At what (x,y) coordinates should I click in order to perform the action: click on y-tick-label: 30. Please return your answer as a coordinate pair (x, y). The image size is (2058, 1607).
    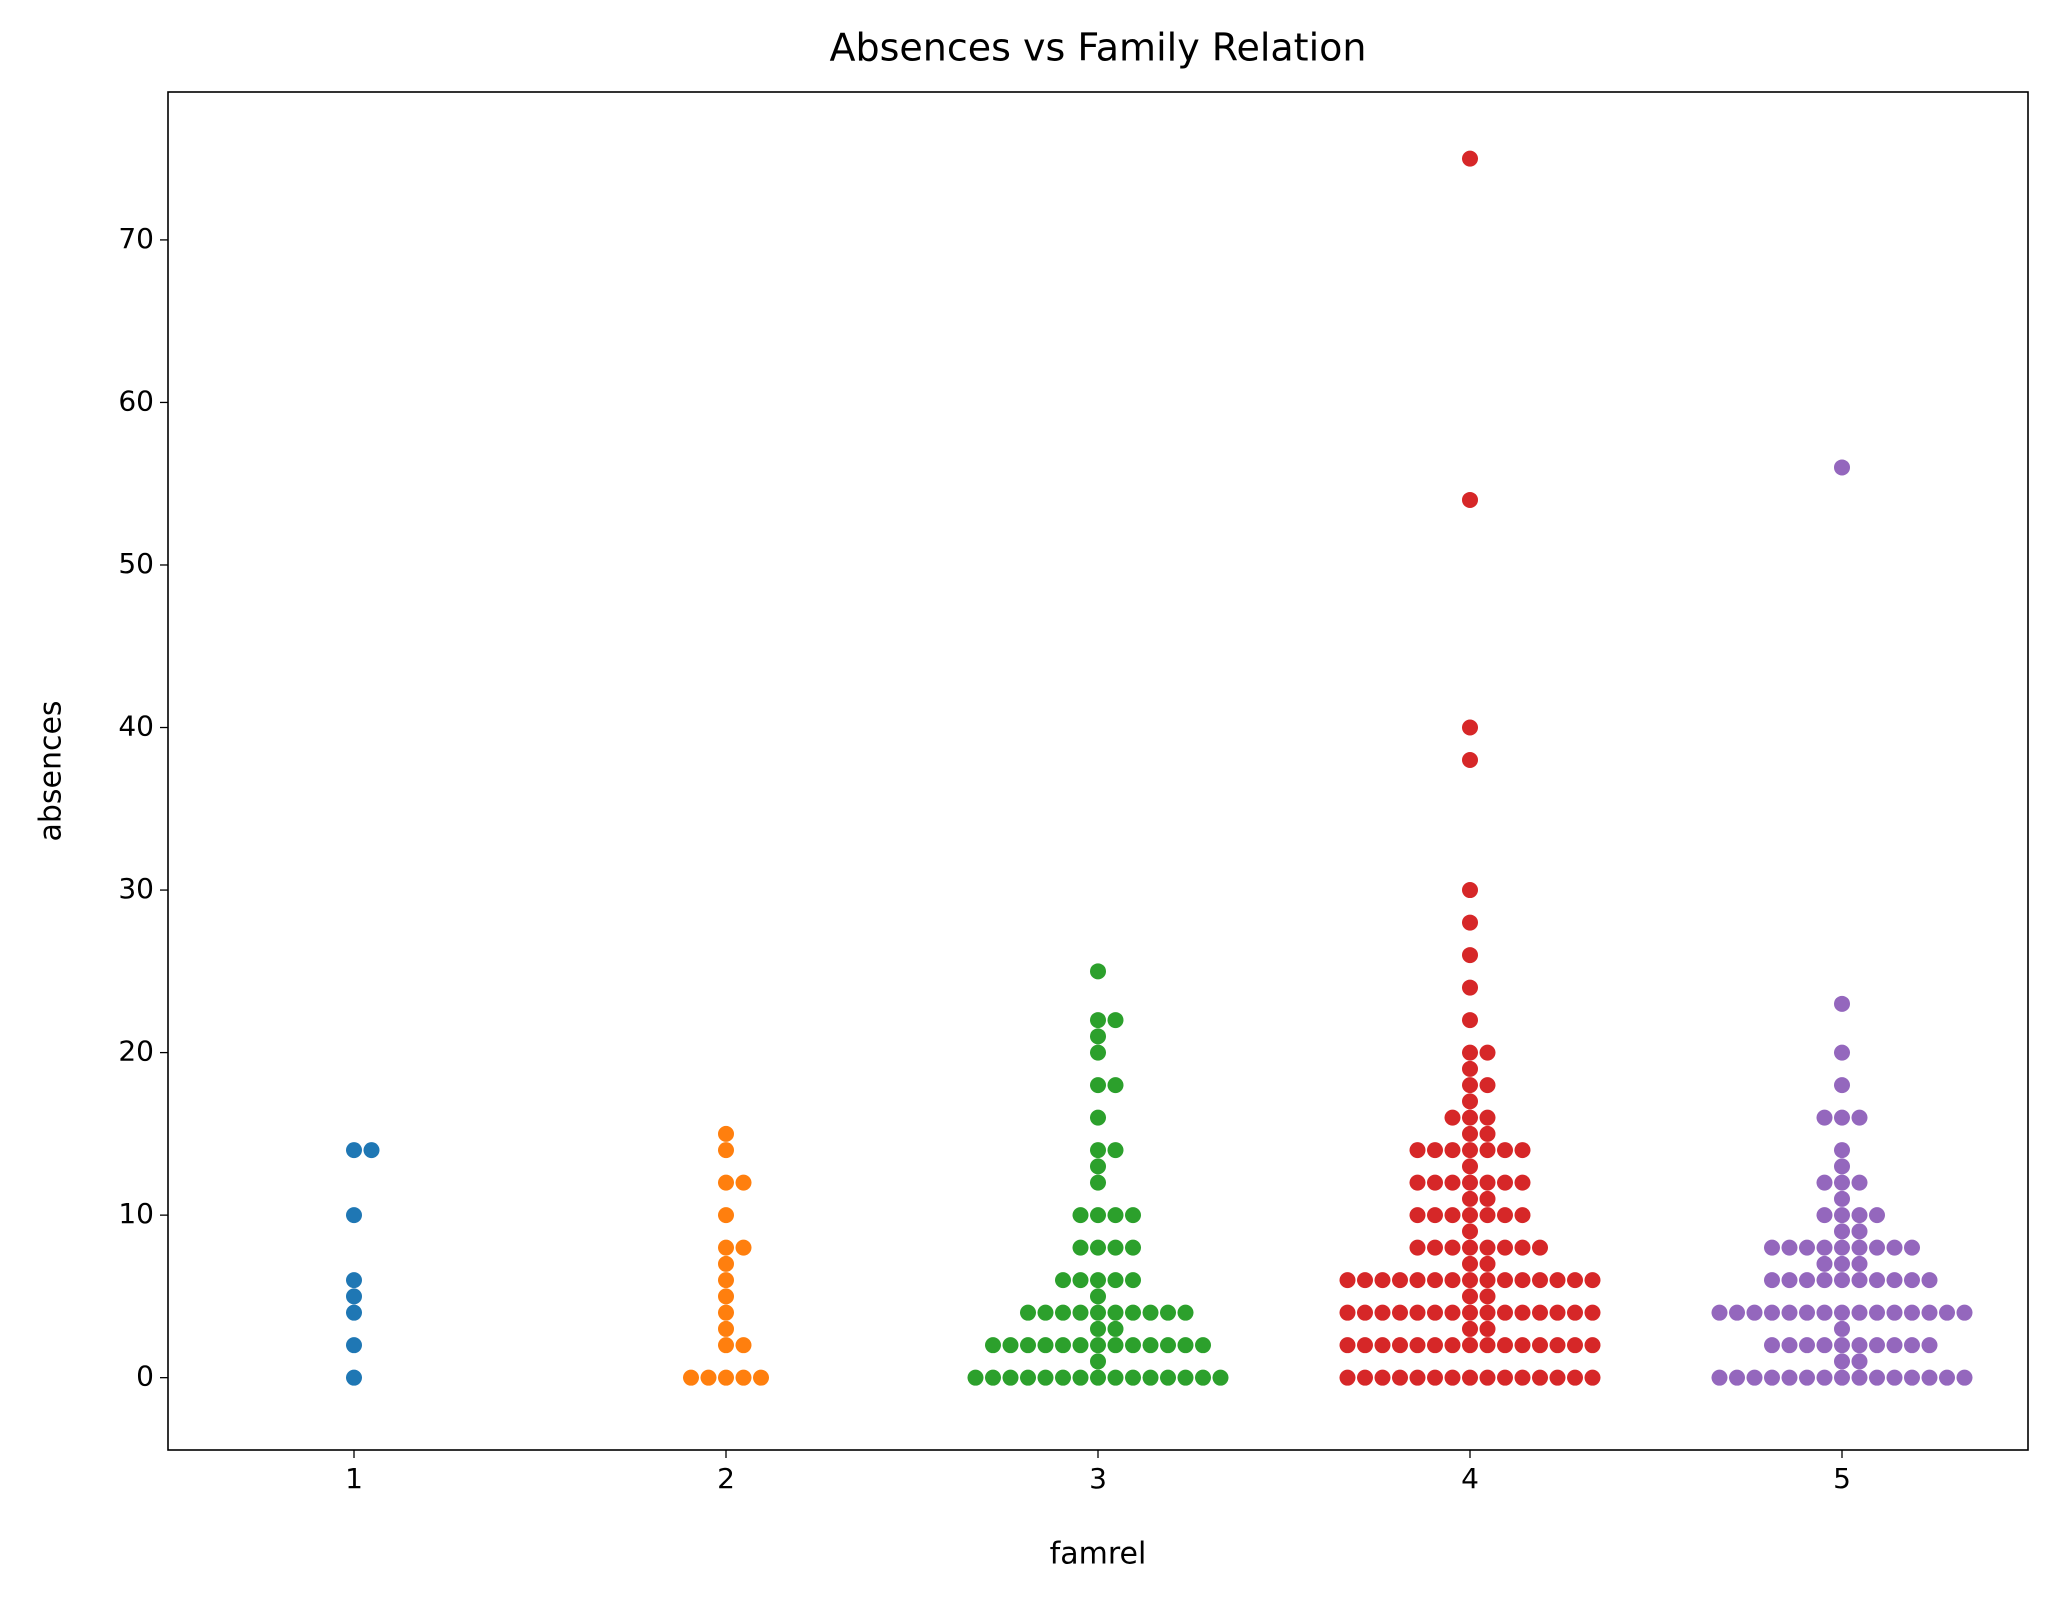
    Looking at the image, I should click on (136, 888).